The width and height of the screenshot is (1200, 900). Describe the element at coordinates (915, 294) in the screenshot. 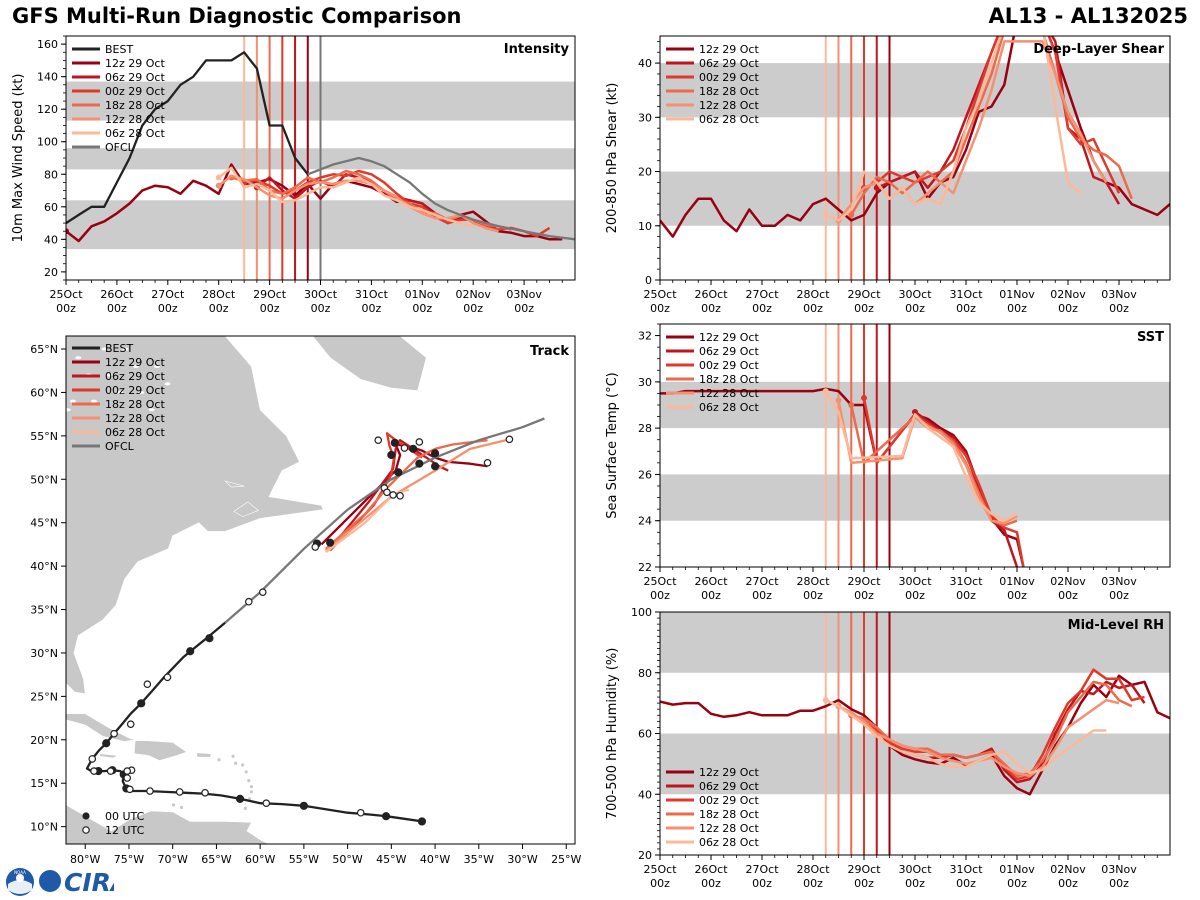

I see `shear-xtick-label: 30Oct` at that location.